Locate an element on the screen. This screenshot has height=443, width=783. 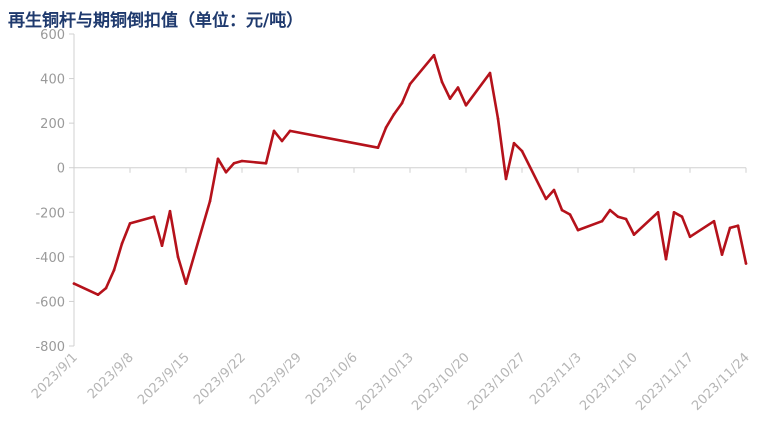
x-tick-label: 2023/9/29 is located at coordinates (276, 379).